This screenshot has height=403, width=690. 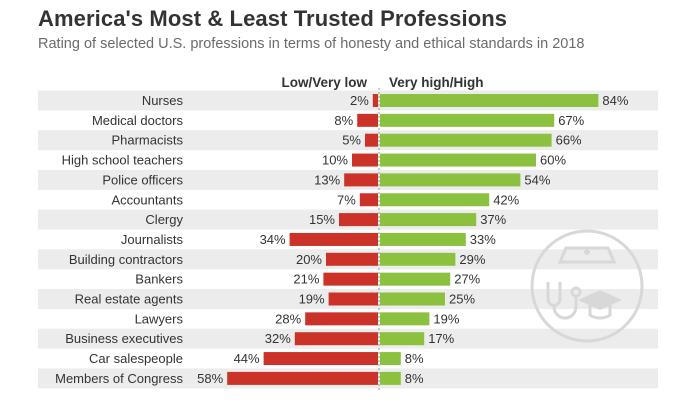 What do you see at coordinates (124, 338) in the screenshot?
I see `category-label: Business executives` at bounding box center [124, 338].